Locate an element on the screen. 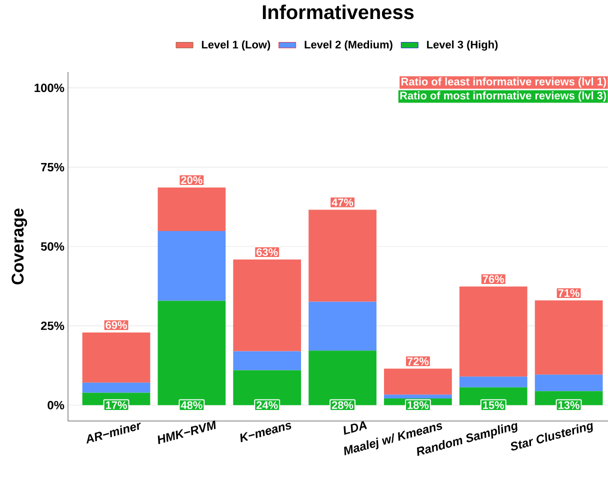  annotation: 63% is located at coordinates (267, 252).